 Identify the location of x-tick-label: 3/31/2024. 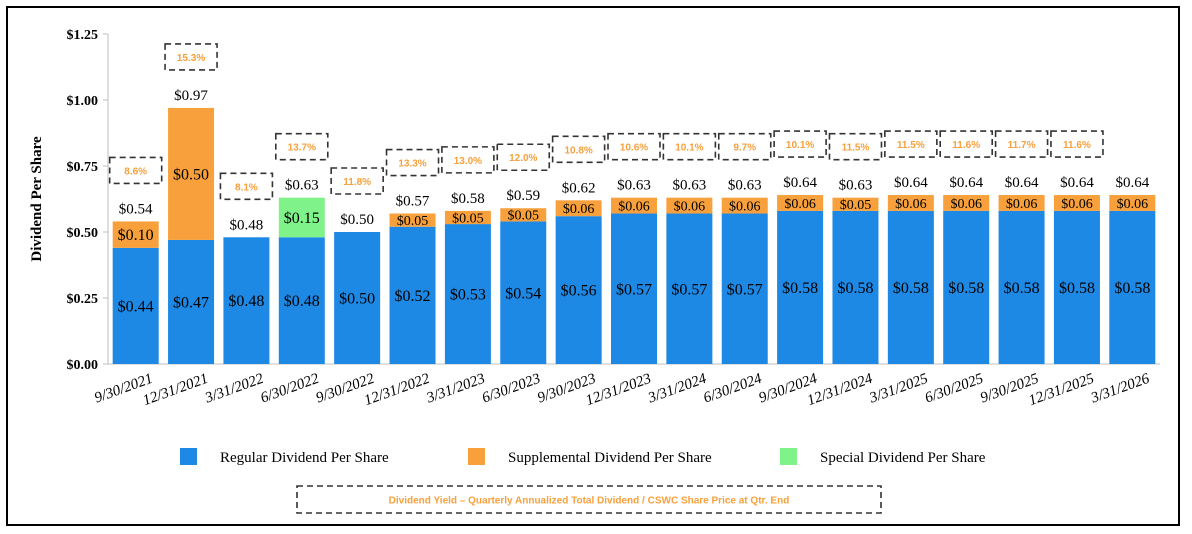
(677, 389).